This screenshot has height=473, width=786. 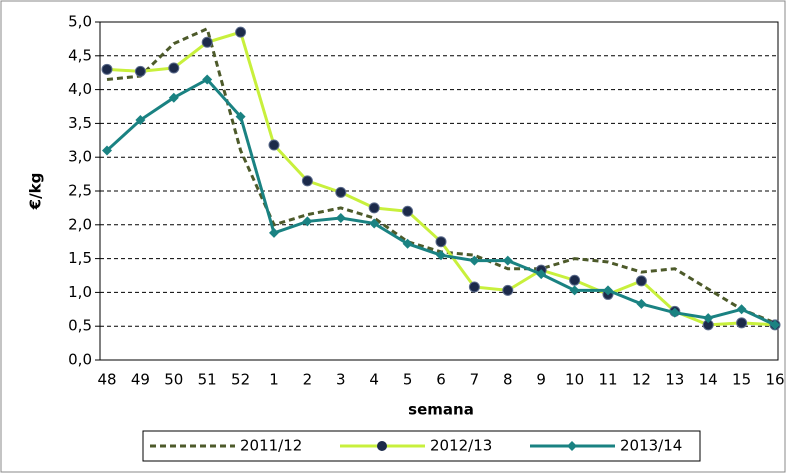 What do you see at coordinates (271, 446) in the screenshot?
I see `legend-label: 2011/12` at bounding box center [271, 446].